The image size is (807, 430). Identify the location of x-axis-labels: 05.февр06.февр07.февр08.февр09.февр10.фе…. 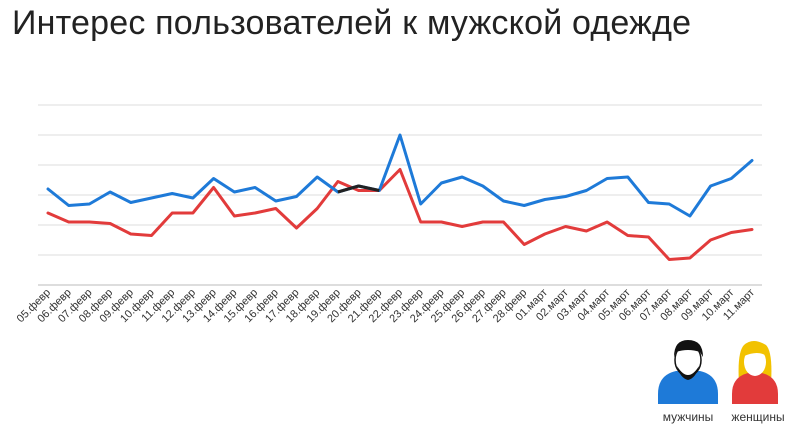
(386, 306).